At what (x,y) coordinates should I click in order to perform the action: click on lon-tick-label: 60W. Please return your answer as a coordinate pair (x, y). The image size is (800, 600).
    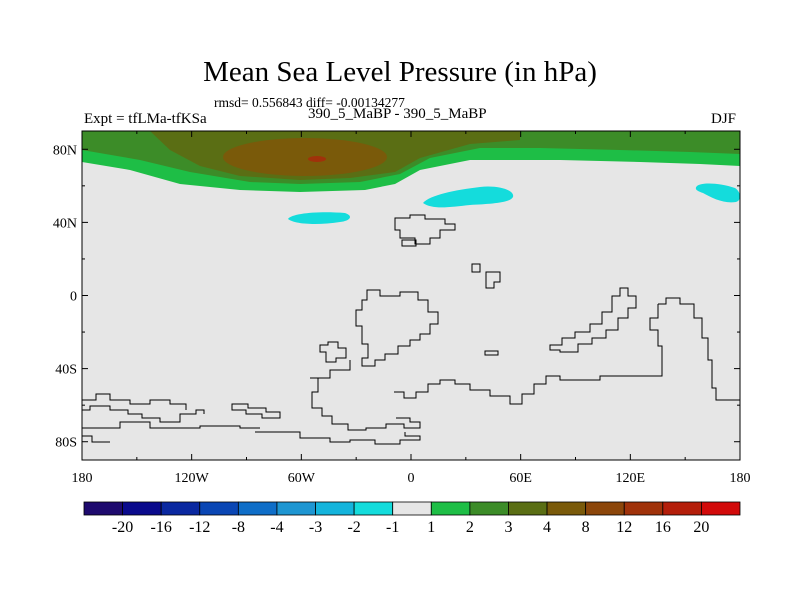
    Looking at the image, I should click on (302, 478).